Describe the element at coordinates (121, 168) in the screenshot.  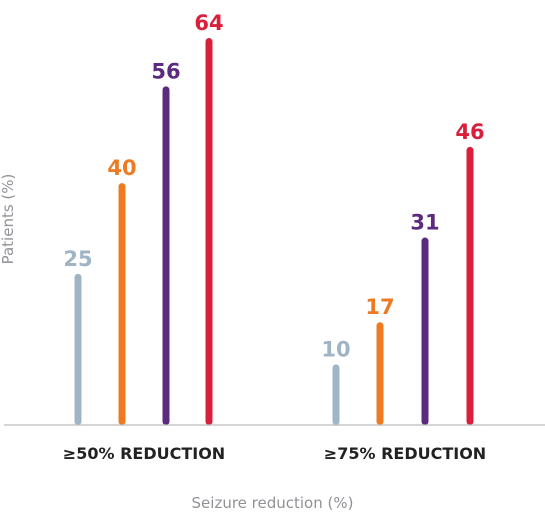
I see `bar-value-label: 40` at that location.